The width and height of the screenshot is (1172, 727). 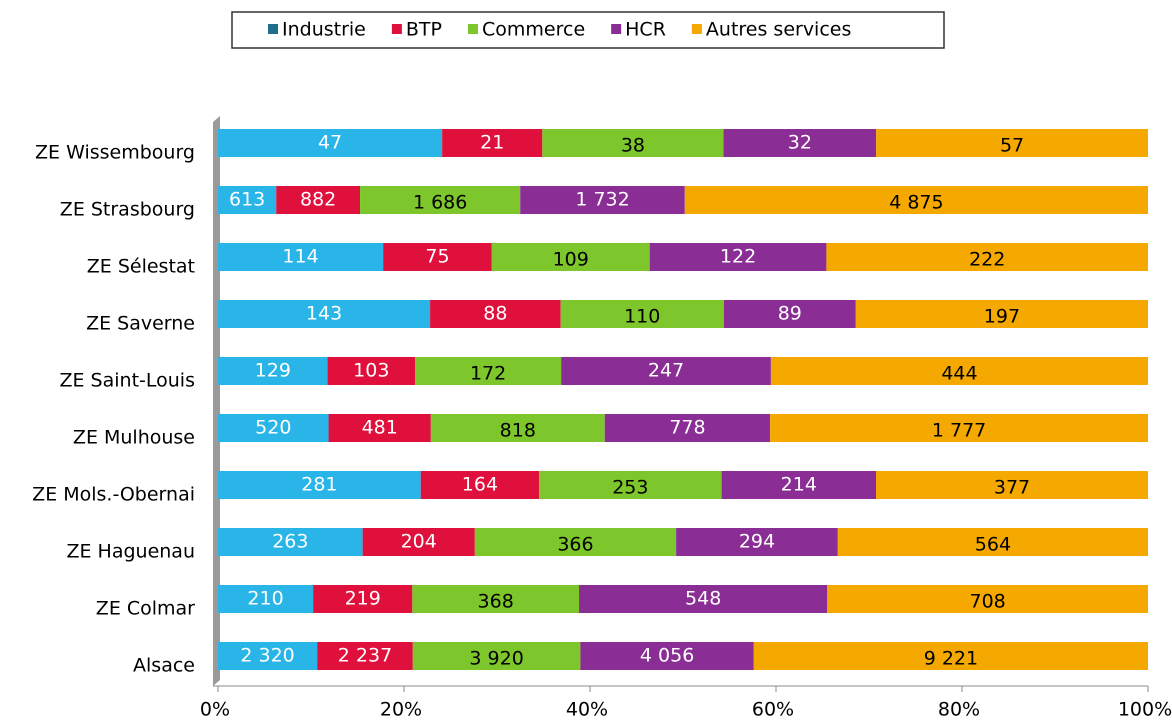 I want to click on data-label: 520, so click(x=273, y=428).